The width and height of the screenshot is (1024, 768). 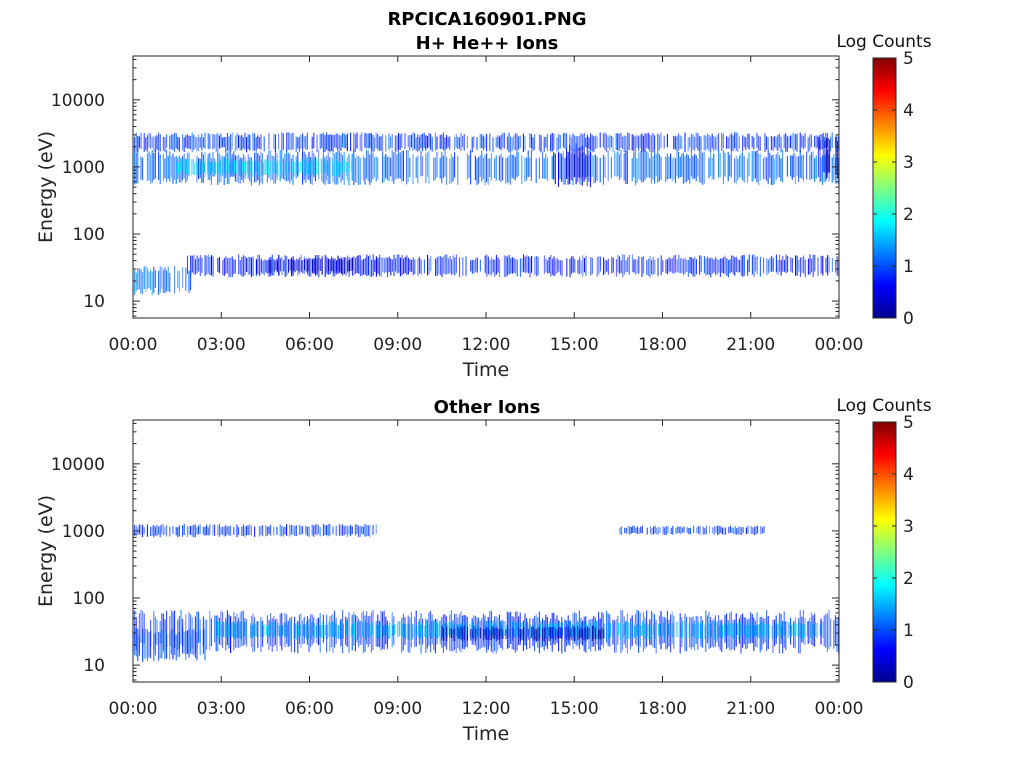 I want to click on figure-title: RPCICA160901.PNG, so click(x=486, y=19).